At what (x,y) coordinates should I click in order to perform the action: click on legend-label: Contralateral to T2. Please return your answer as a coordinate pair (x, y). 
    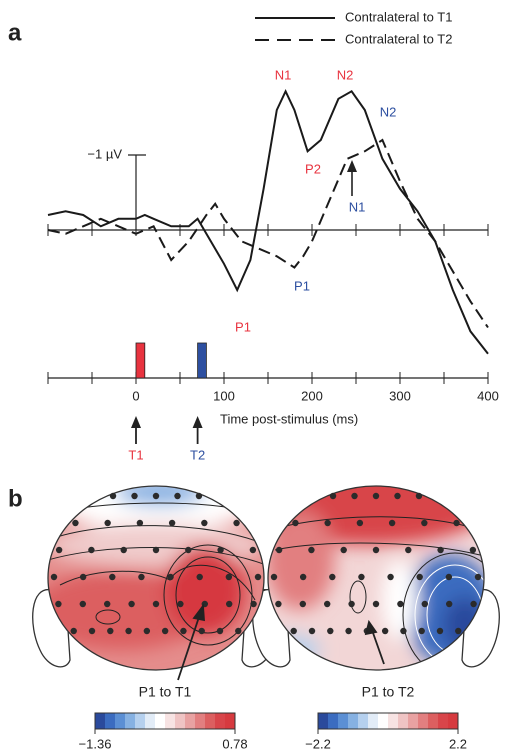
    Looking at the image, I should click on (398, 38).